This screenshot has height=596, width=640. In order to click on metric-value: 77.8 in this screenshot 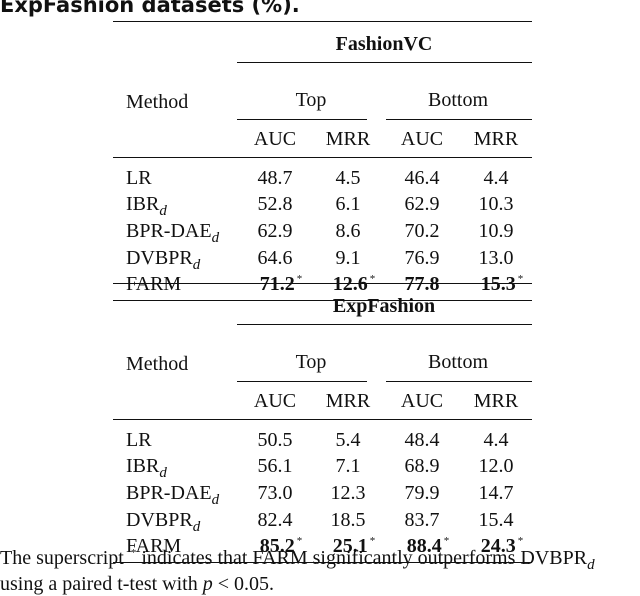, I will do `click(422, 284)`.